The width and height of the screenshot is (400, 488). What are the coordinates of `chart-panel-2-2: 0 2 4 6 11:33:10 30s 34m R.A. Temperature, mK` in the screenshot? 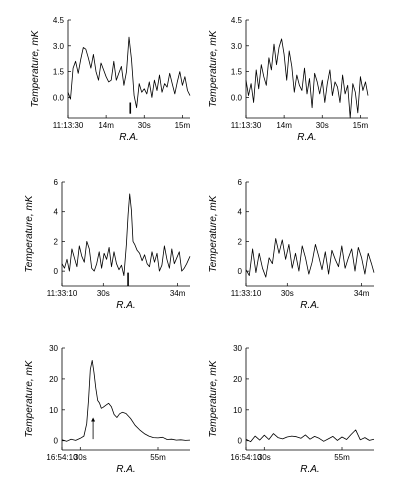 It's located at (291, 244).